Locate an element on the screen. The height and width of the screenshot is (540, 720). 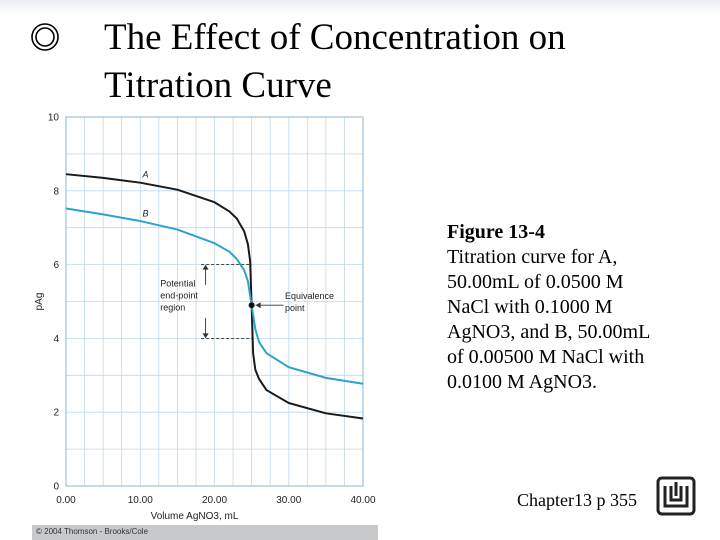
credit-bar: © 2004 Thomson - Brooks/Cole is located at coordinates (205, 532).